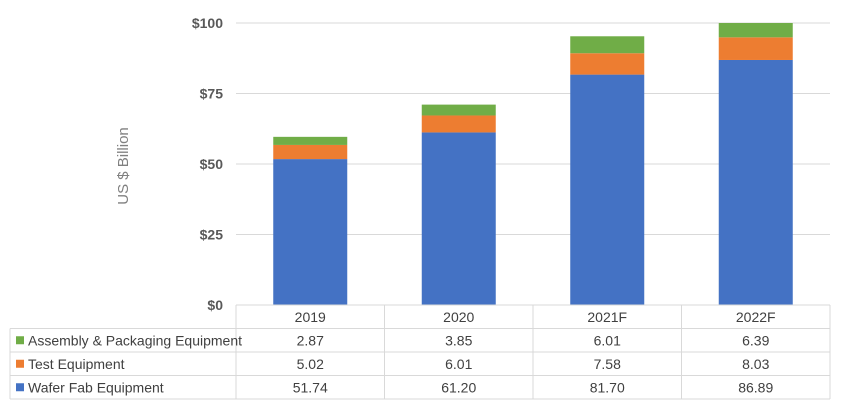  What do you see at coordinates (215, 305) in the screenshot?
I see `y-tick-label: $0` at bounding box center [215, 305].